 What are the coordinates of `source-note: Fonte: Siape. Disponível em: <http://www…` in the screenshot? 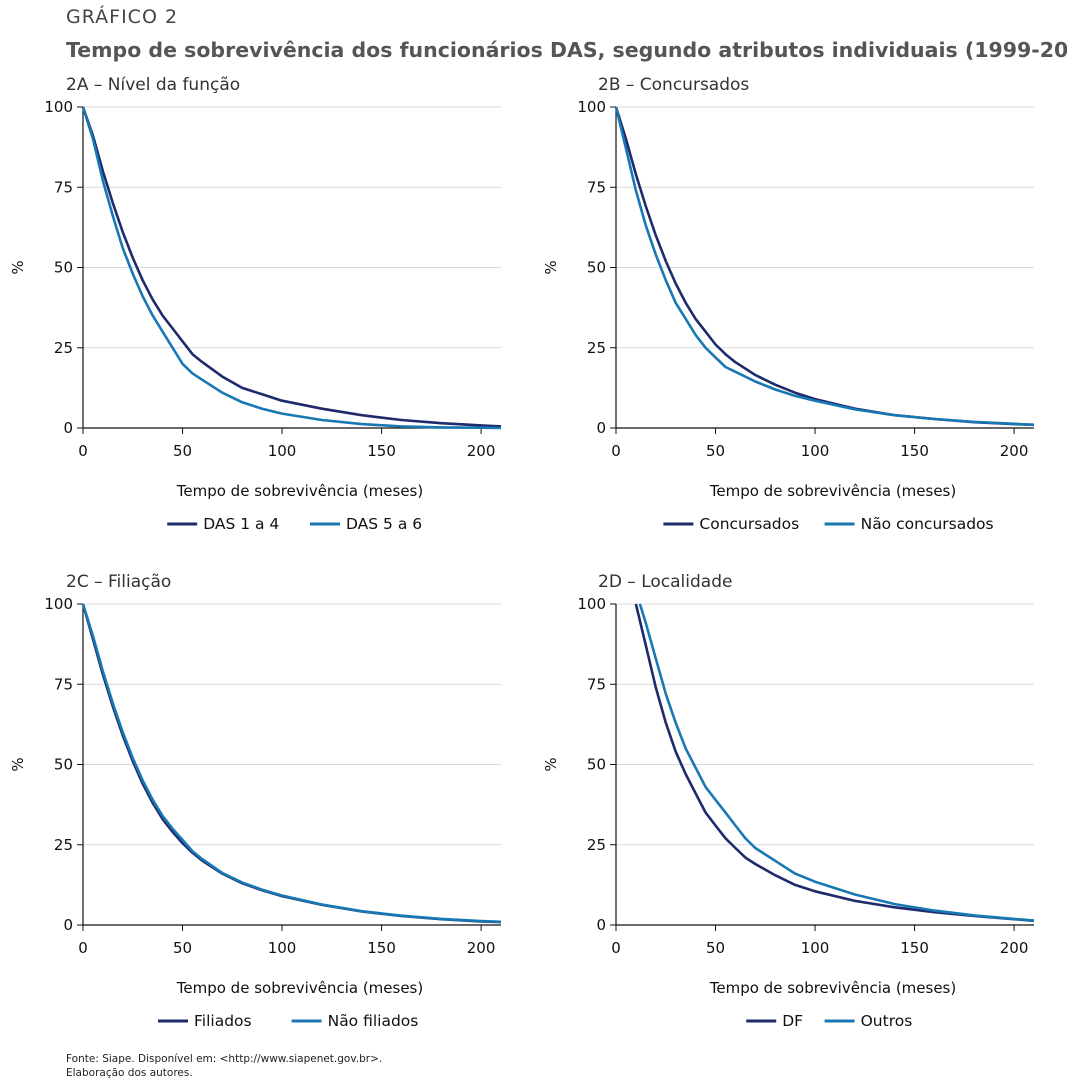 It's located at (224, 1059).